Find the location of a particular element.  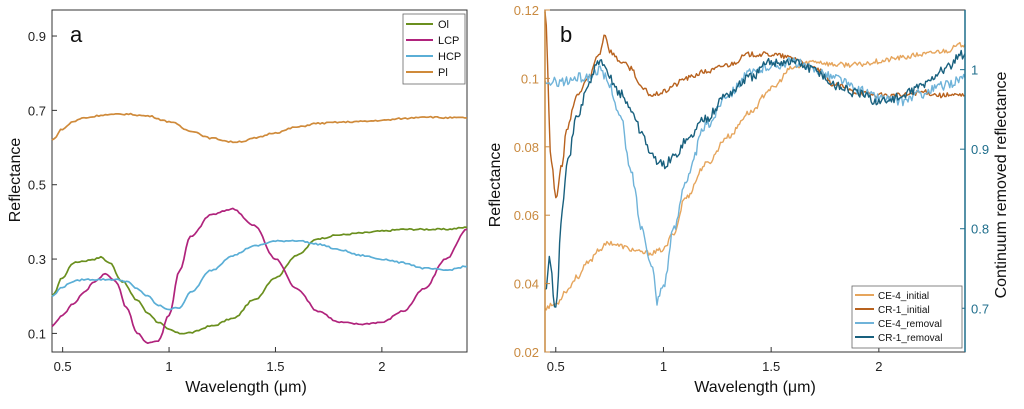

panel-a-x-tick-label: 2 is located at coordinates (381, 366).